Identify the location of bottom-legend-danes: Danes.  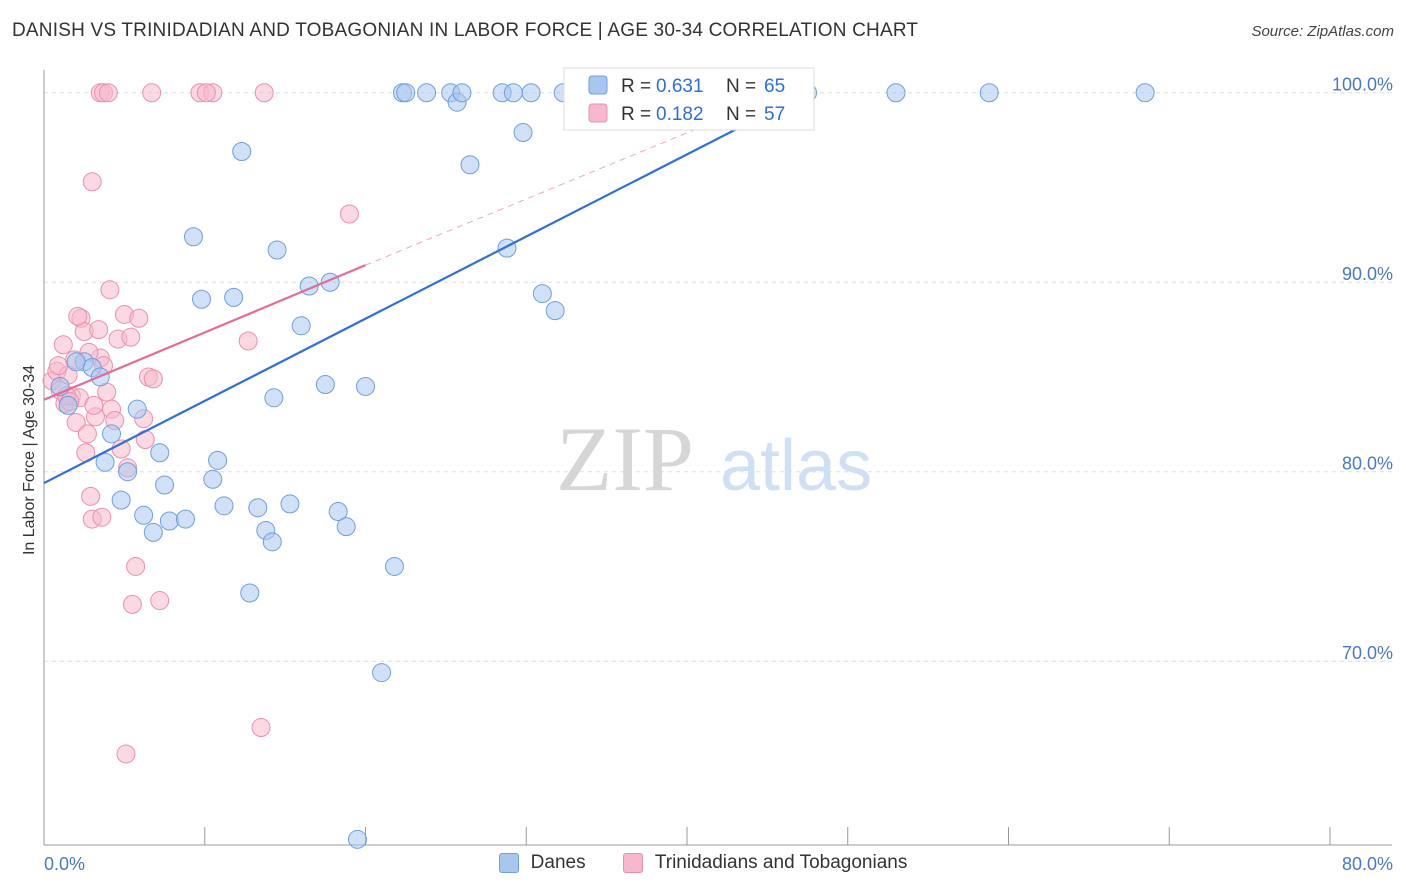
(542, 863).